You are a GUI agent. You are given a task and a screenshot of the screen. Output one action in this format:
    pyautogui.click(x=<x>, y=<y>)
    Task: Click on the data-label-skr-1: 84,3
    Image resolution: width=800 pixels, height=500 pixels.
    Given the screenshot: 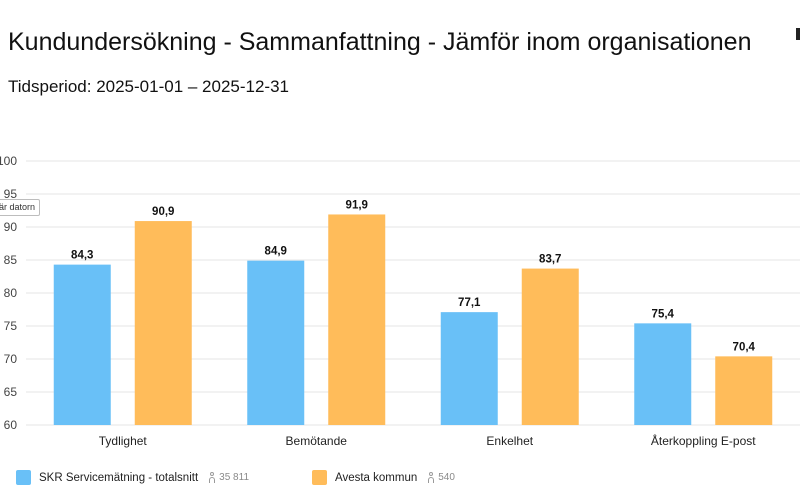 What is the action you would take?
    pyautogui.click(x=82, y=256)
    